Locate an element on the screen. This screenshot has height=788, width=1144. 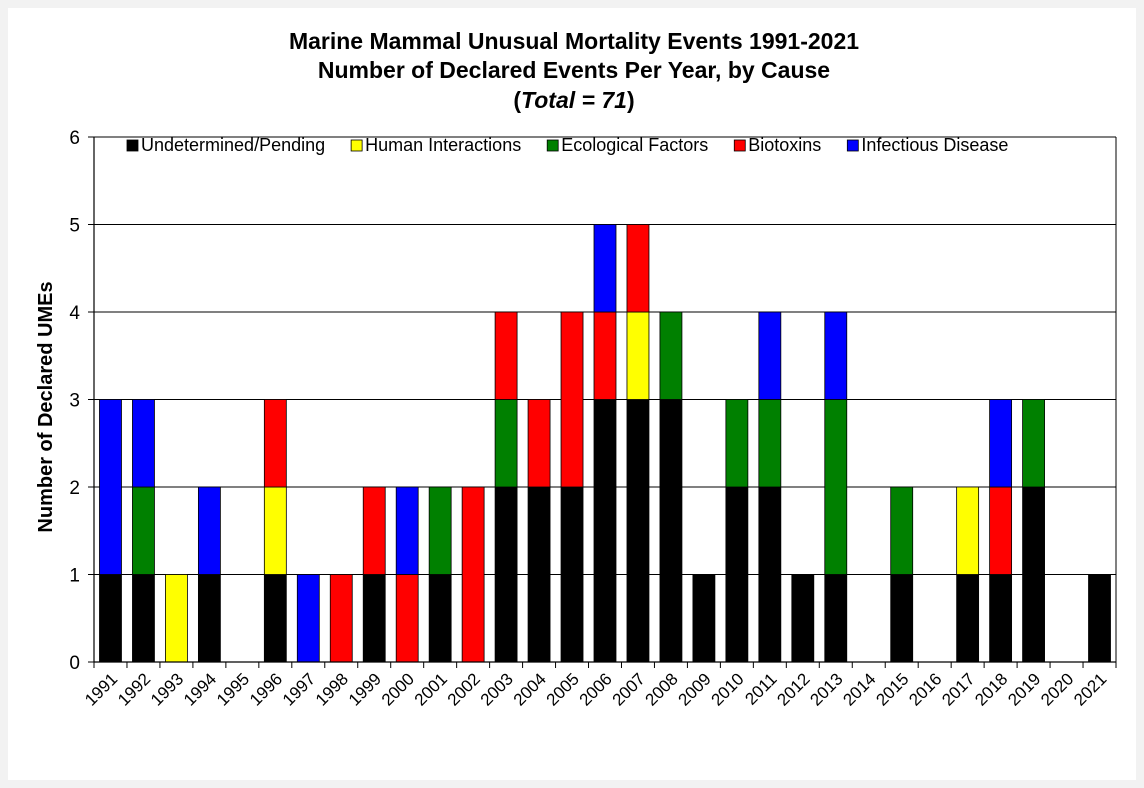
x-tick-label-2006: 2006 is located at coordinates (596, 689).